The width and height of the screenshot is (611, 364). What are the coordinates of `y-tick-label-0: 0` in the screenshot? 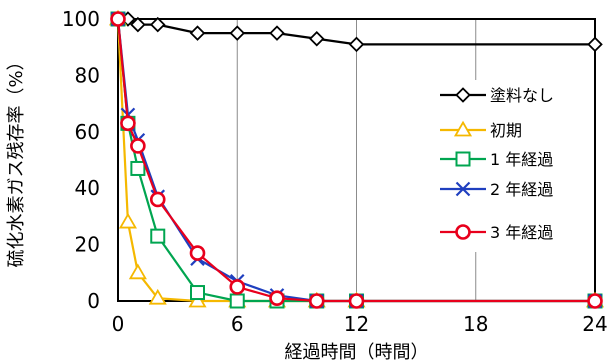 It's located at (93, 301).